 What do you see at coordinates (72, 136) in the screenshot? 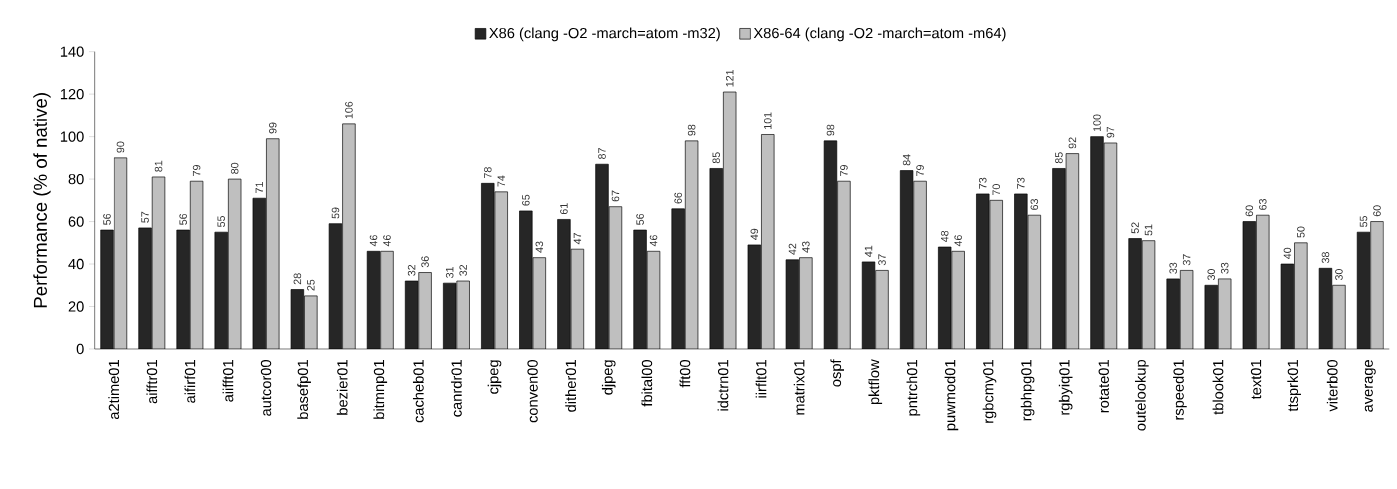
I see `y-tick-label: 100` at bounding box center [72, 136].